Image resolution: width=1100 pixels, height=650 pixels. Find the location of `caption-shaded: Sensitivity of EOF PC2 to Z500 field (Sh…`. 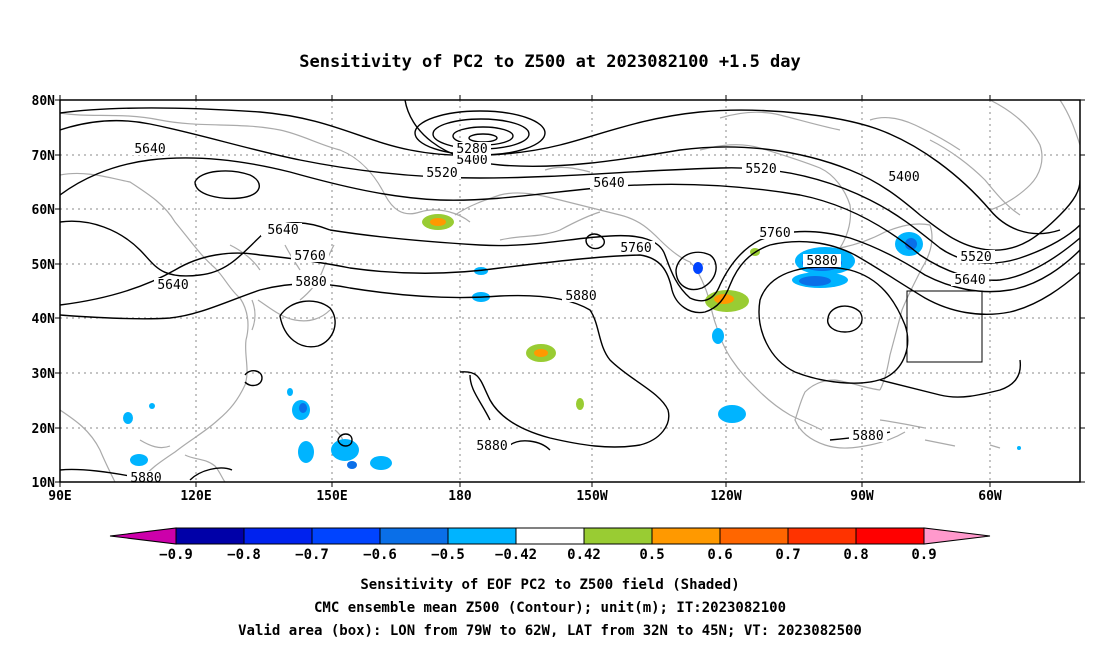

caption-shaded: Sensitivity of EOF PC2 to Z500 field (Sh… is located at coordinates (549, 585).